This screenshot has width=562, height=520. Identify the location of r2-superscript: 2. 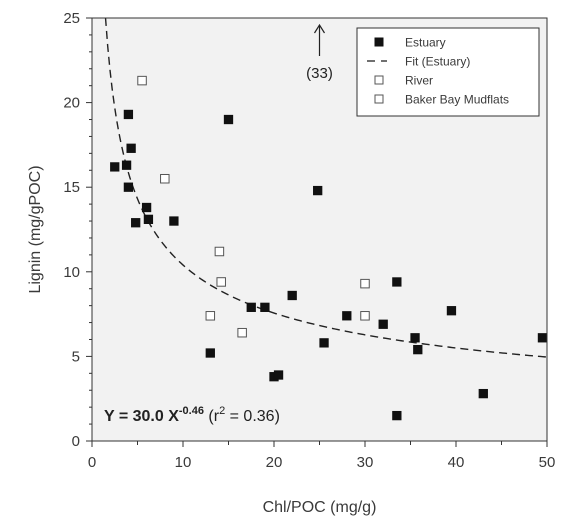
(222, 411).